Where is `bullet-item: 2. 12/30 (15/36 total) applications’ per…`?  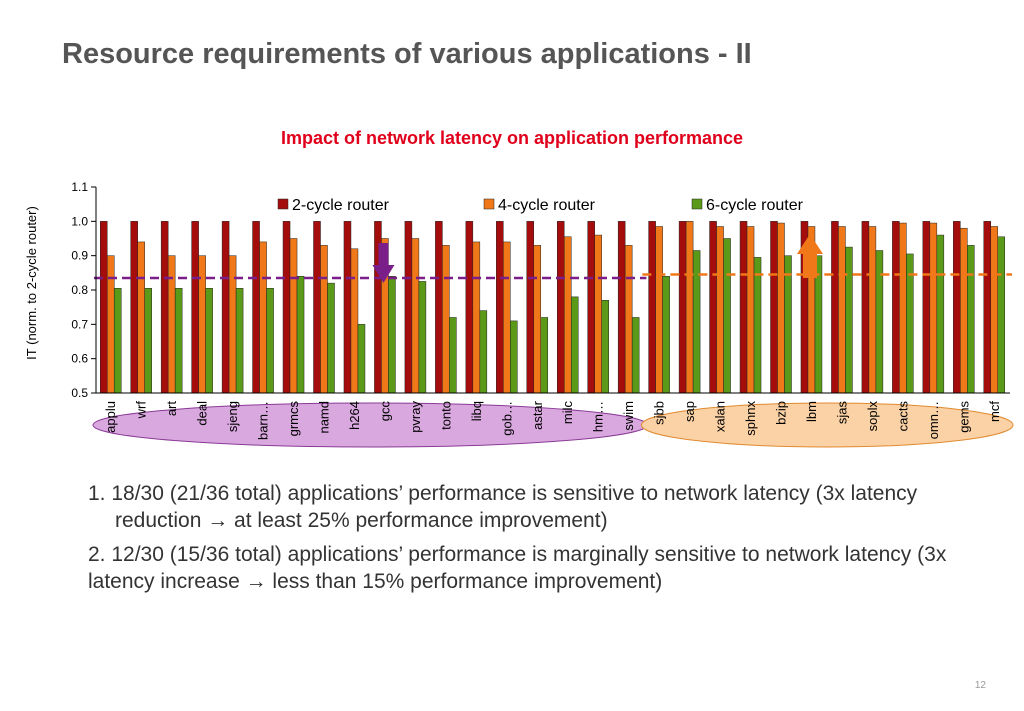 bullet-item: 2. 12/30 (15/36 total) applications’ per… is located at coordinates (517, 568).